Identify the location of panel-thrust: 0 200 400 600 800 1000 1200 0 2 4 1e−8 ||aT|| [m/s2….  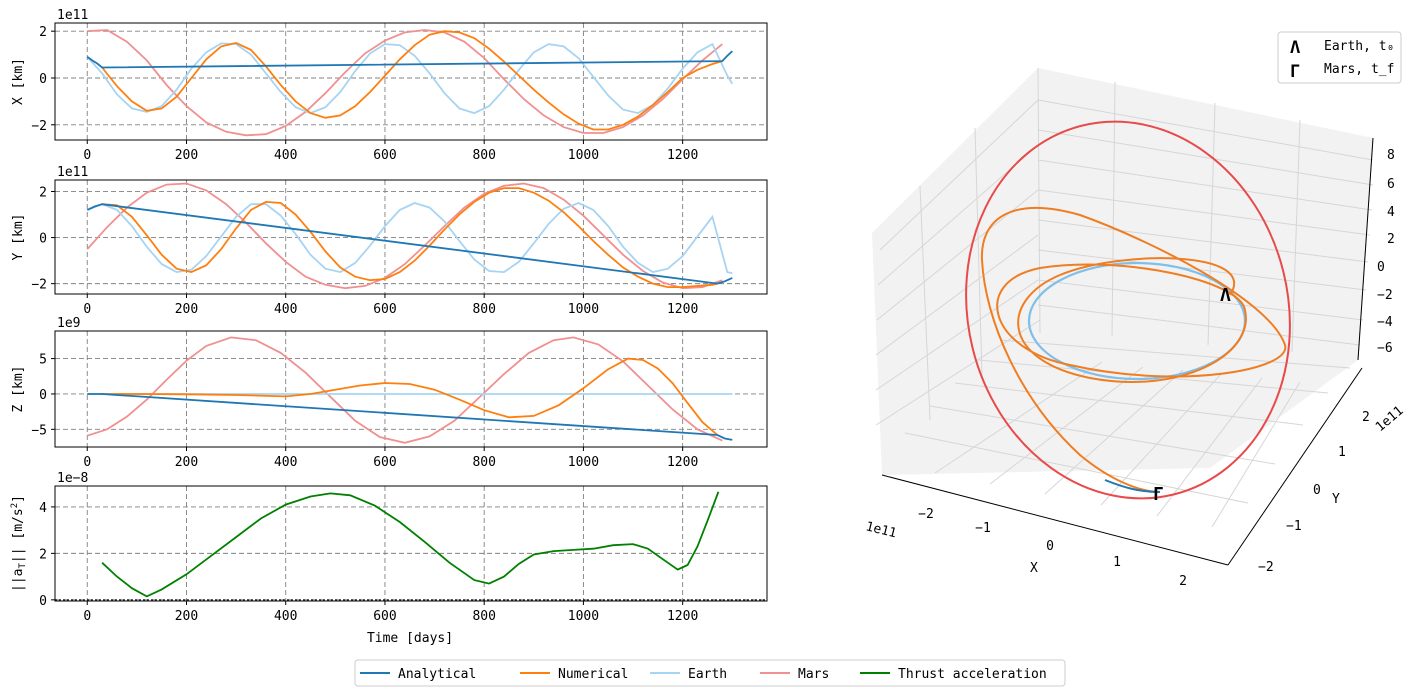
(389, 547).